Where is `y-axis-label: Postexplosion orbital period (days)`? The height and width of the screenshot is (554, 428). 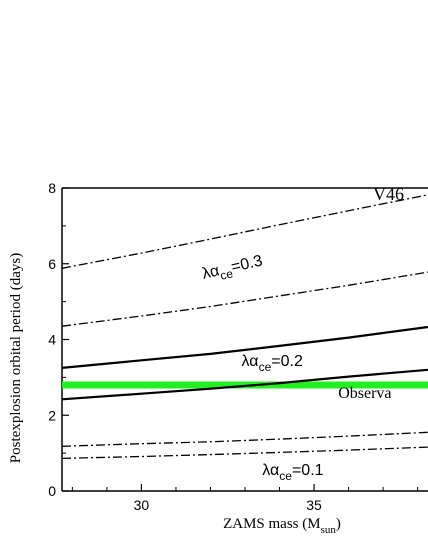
y-axis-label: Postexplosion orbital period (days) is located at coordinates (16, 358).